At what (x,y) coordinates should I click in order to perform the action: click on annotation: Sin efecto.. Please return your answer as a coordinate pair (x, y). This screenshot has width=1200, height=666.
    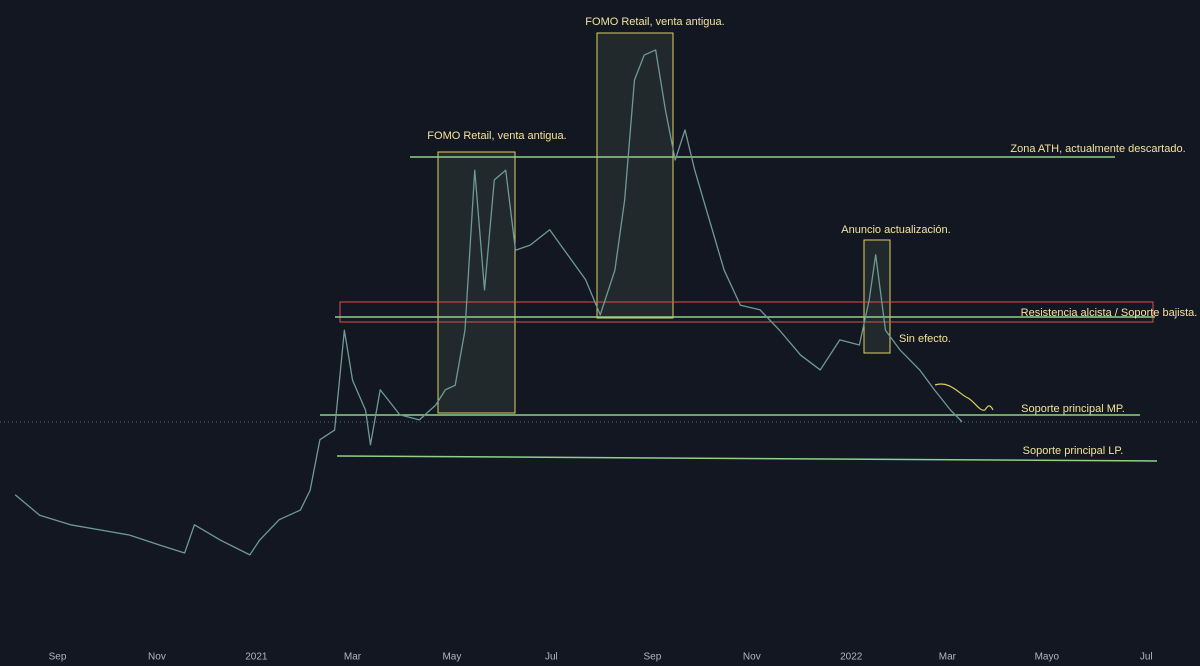
    Looking at the image, I should click on (925, 339).